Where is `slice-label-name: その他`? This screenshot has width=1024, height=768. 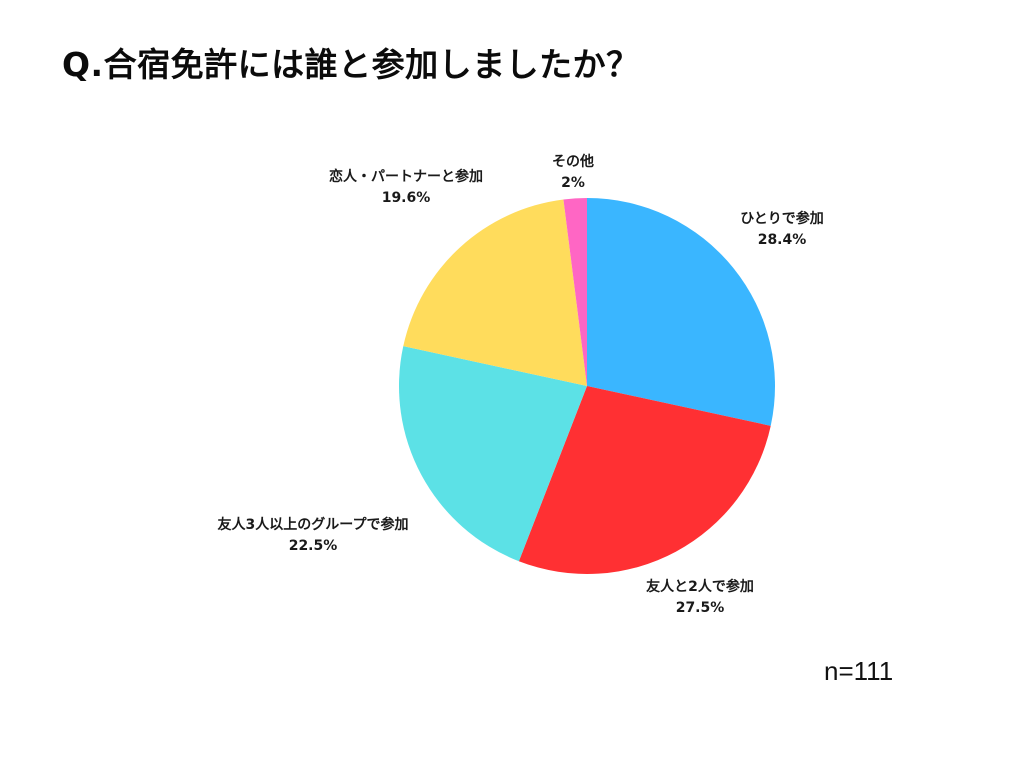
slice-label-name: その他 is located at coordinates (573, 162).